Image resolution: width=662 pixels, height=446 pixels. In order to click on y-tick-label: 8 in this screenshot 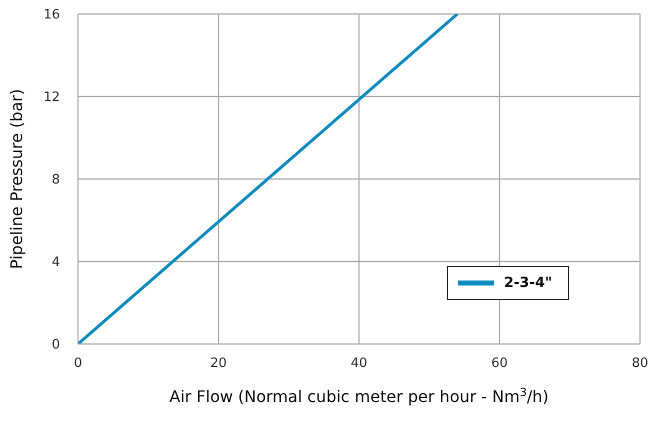, I will do `click(56, 180)`.